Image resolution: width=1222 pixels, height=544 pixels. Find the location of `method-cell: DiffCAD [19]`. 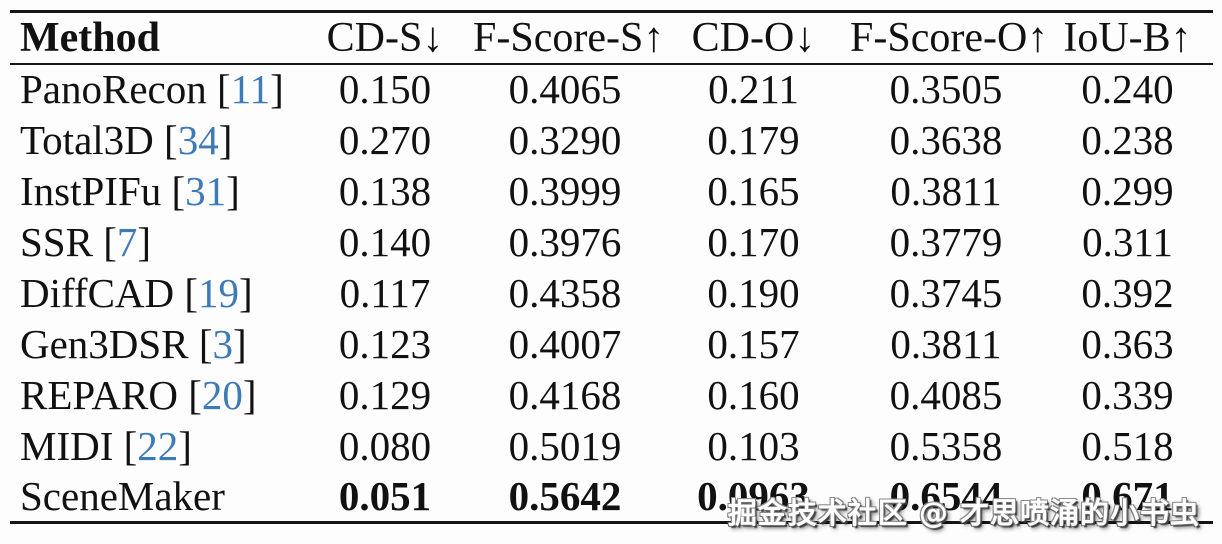

method-cell: DiffCAD [19] is located at coordinates (136, 292).